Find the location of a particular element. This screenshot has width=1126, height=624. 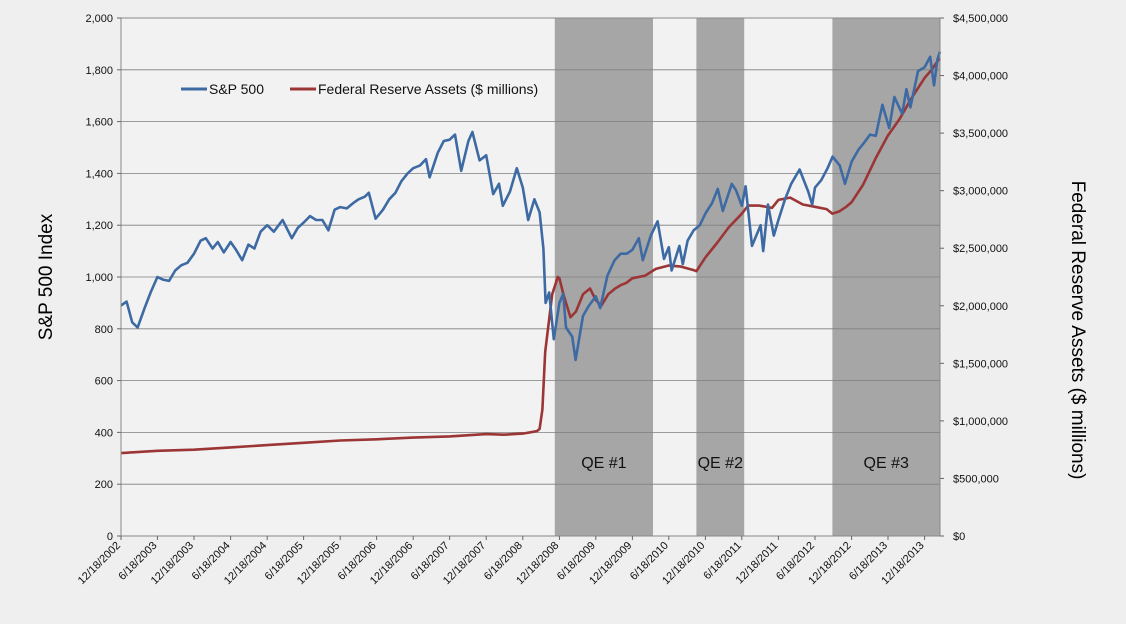

left-tick-label: 1,800 is located at coordinates (99, 71).